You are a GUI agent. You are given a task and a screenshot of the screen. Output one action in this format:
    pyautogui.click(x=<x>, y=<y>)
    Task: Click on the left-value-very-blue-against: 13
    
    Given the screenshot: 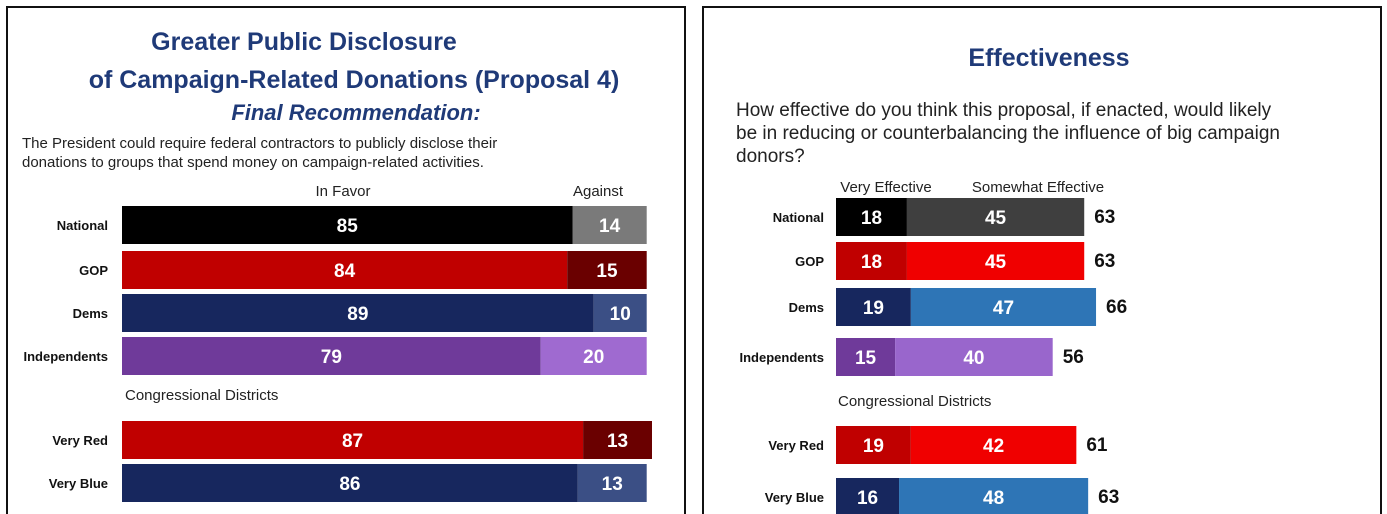 What is the action you would take?
    pyautogui.click(x=612, y=484)
    